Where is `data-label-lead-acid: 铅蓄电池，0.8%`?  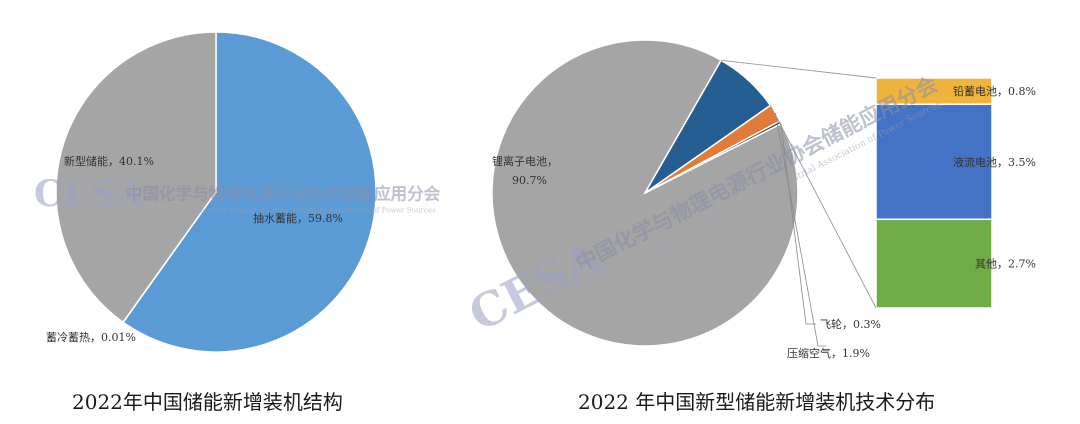 data-label-lead-acid: 铅蓄电池，0.8% is located at coordinates (994, 91).